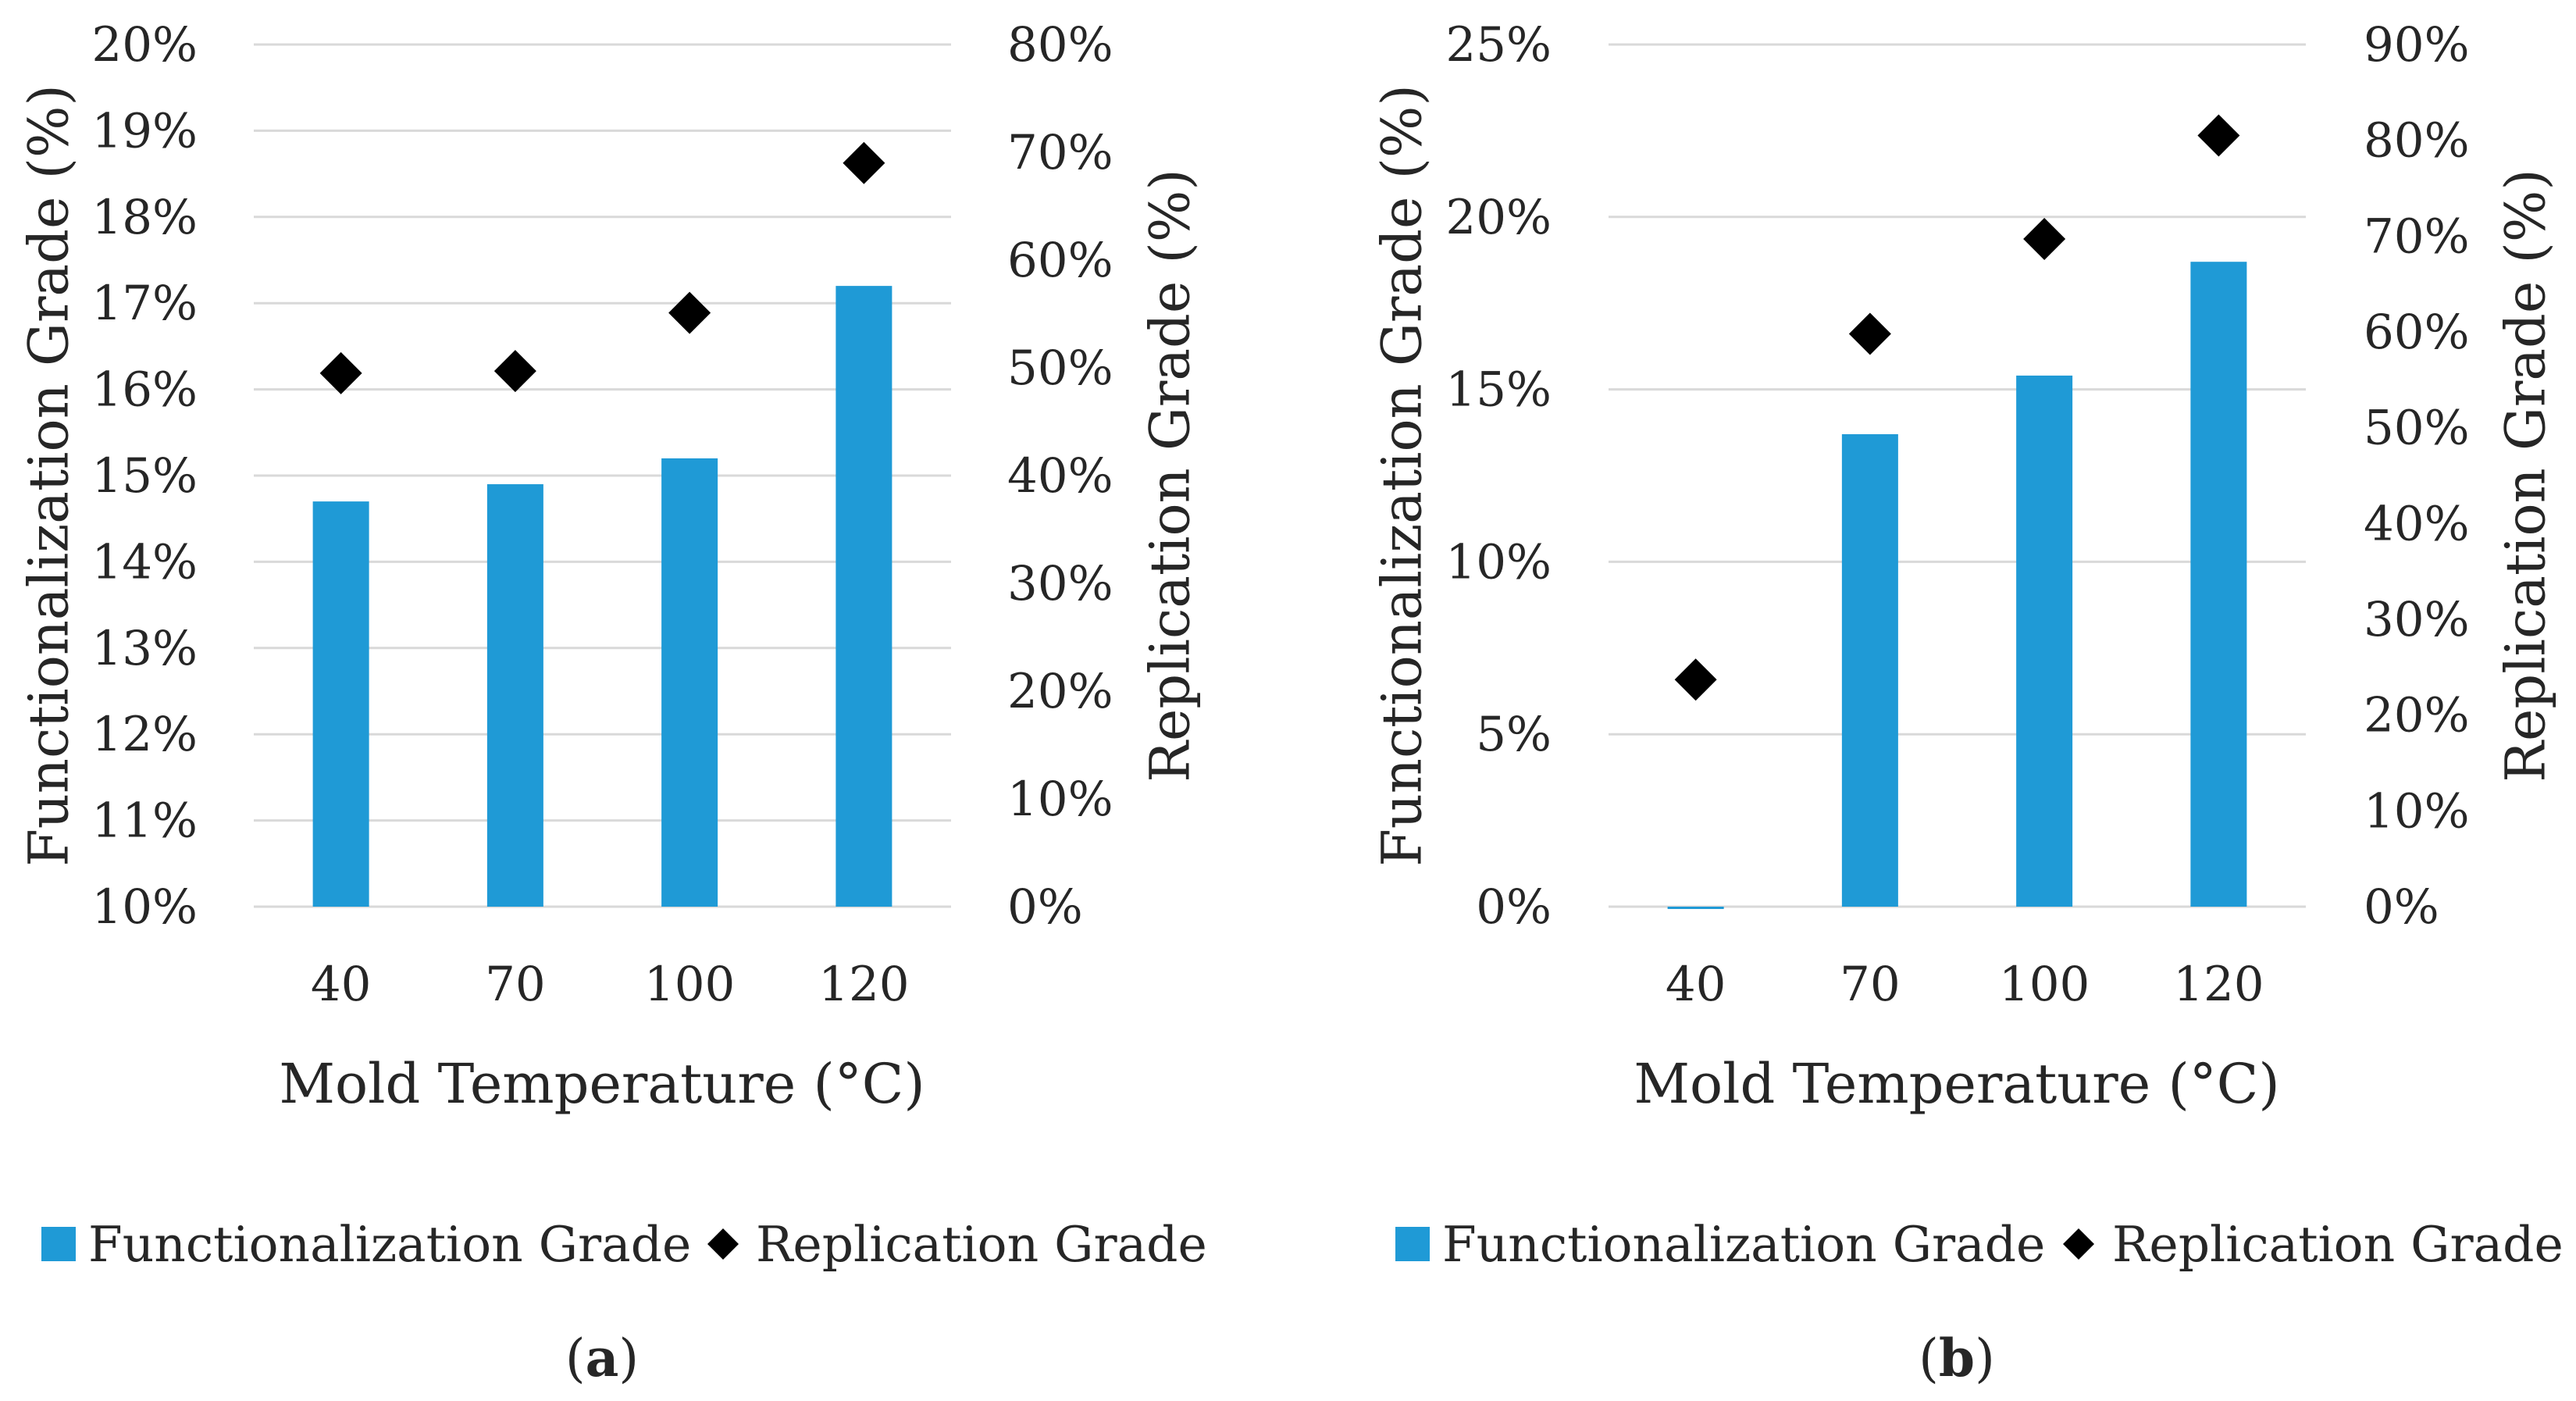 This screenshot has height=1401, width=2576. I want to click on caption-letter: a, so click(602, 1358).